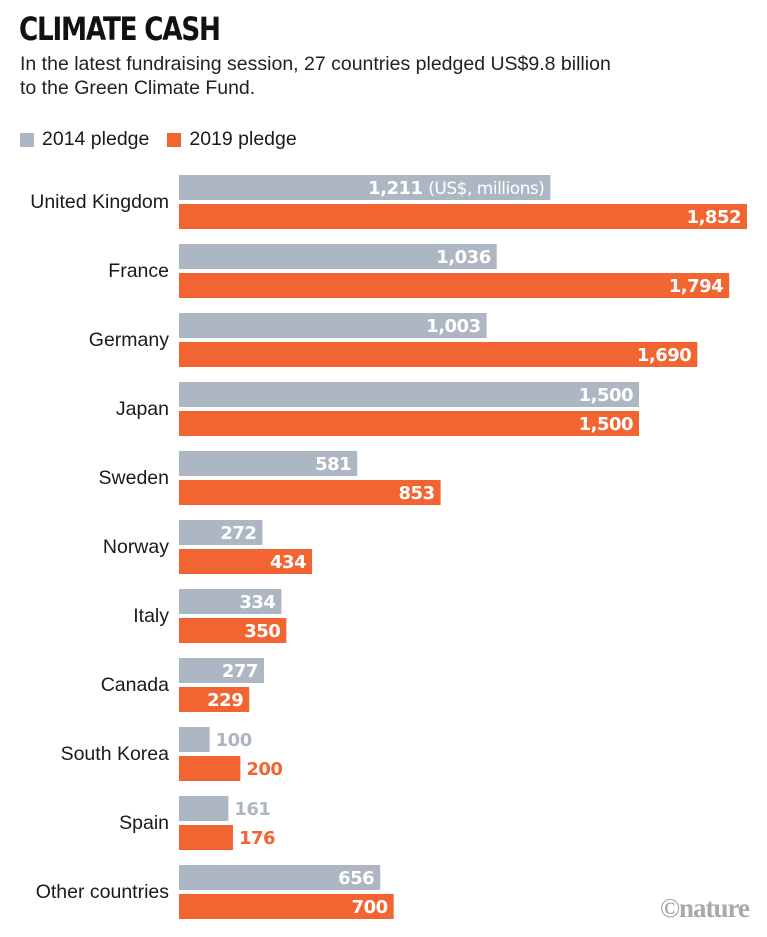 This screenshot has width=767, height=937. Describe the element at coordinates (134, 478) in the screenshot. I see `category-label: Sweden` at that location.